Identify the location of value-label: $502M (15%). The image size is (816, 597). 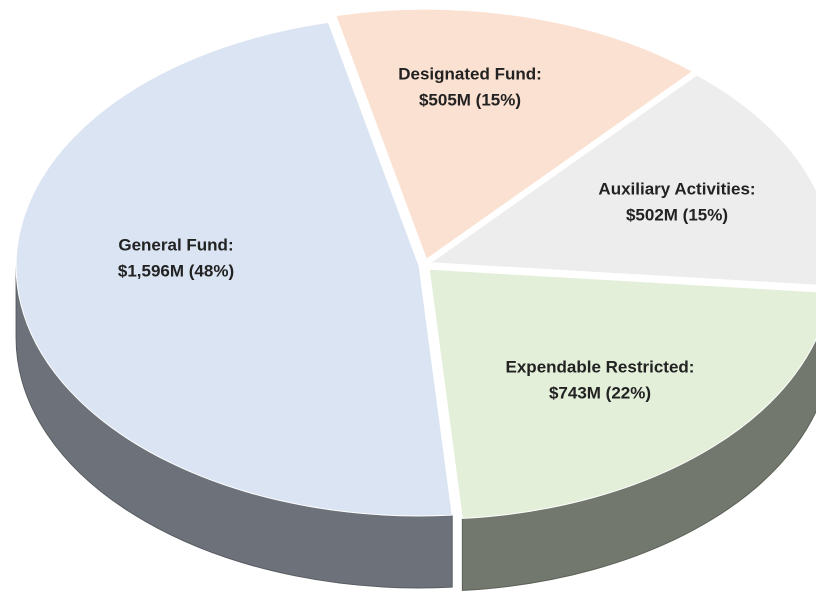
(677, 214).